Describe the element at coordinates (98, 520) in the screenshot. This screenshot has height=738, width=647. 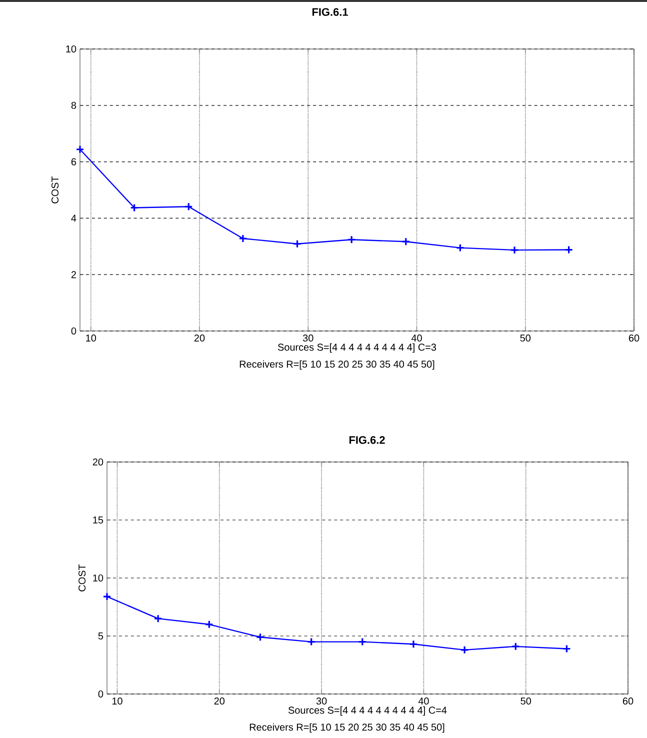
I see `y-tick-label: 15` at that location.